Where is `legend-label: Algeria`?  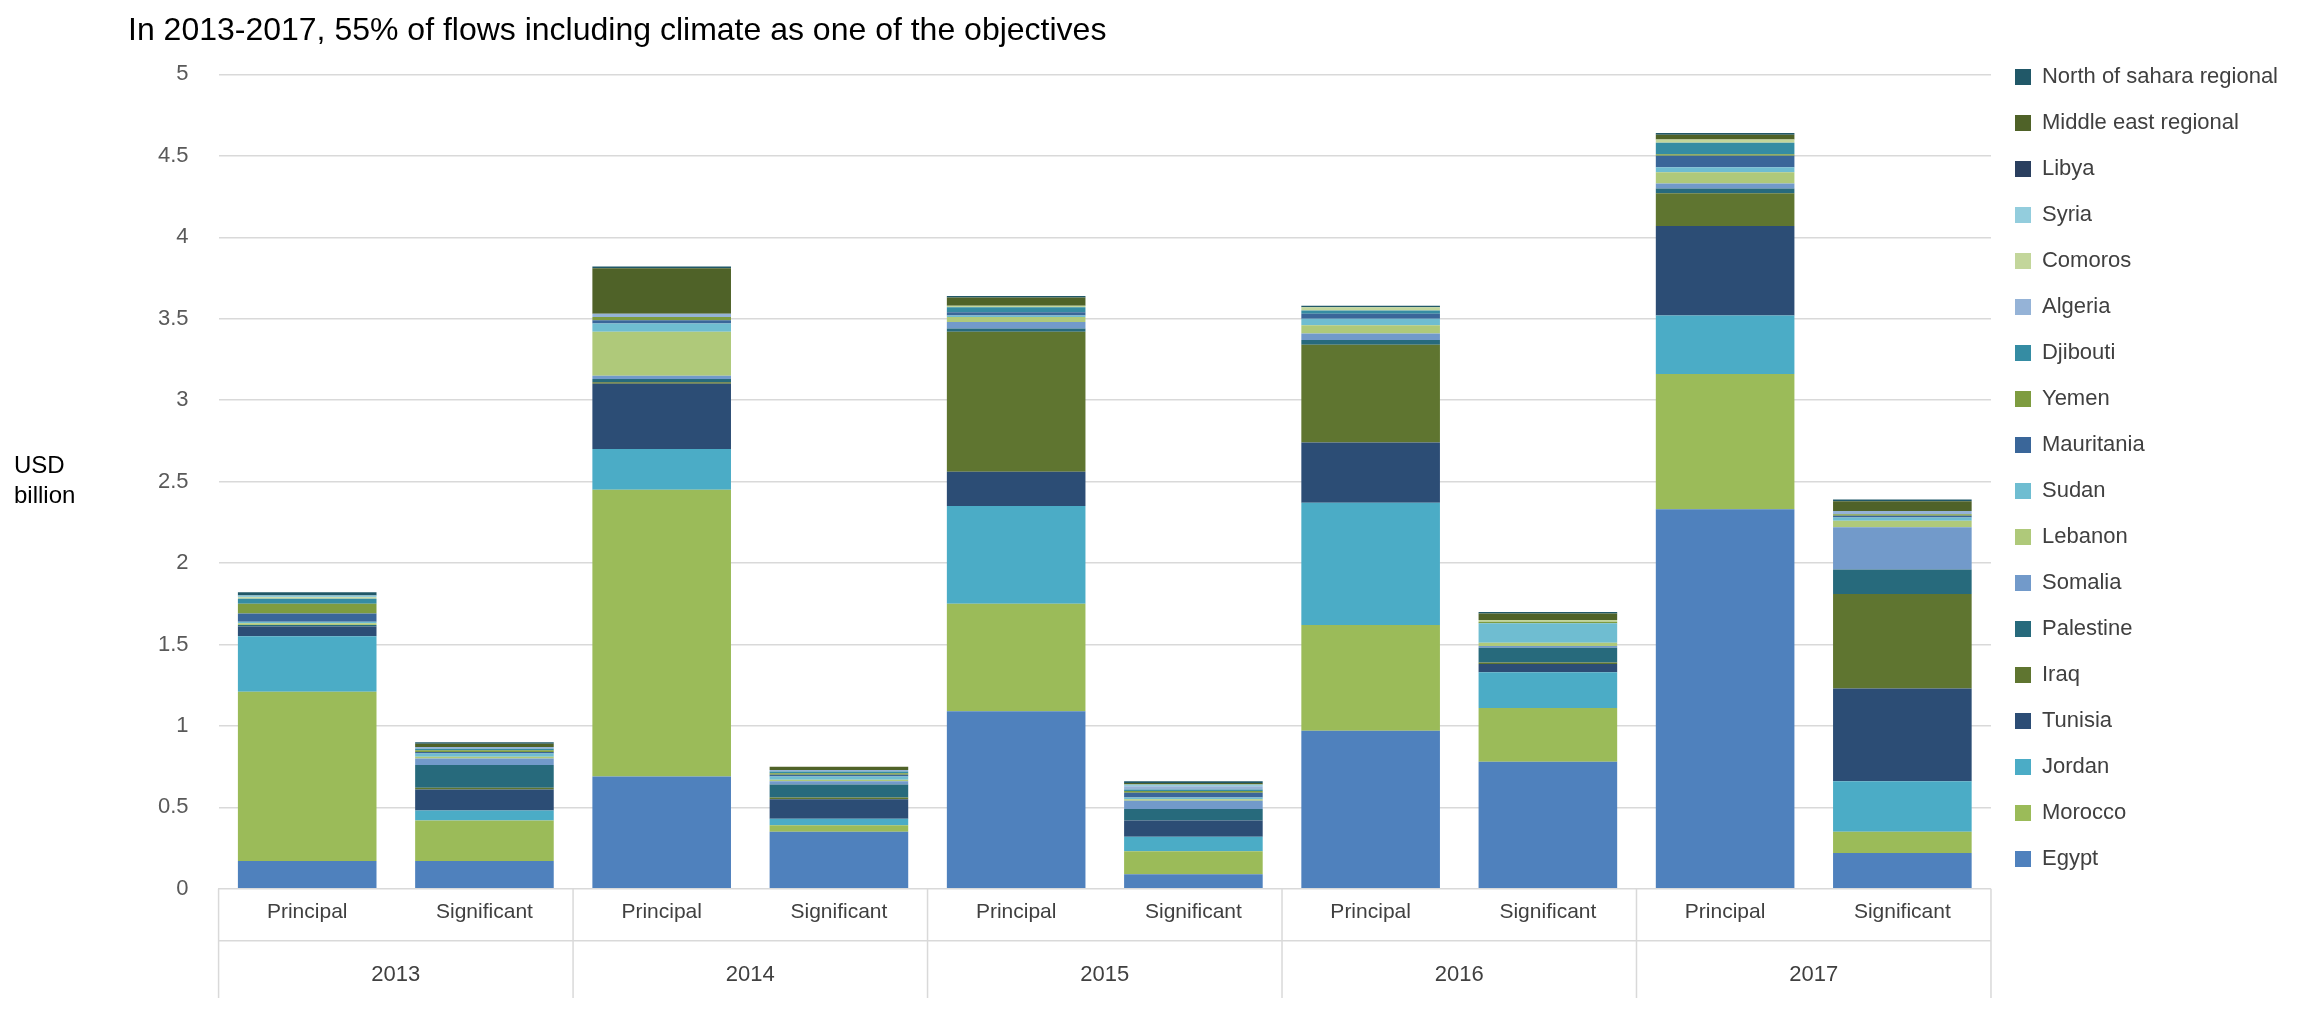
legend-label: Algeria is located at coordinates (2076, 306).